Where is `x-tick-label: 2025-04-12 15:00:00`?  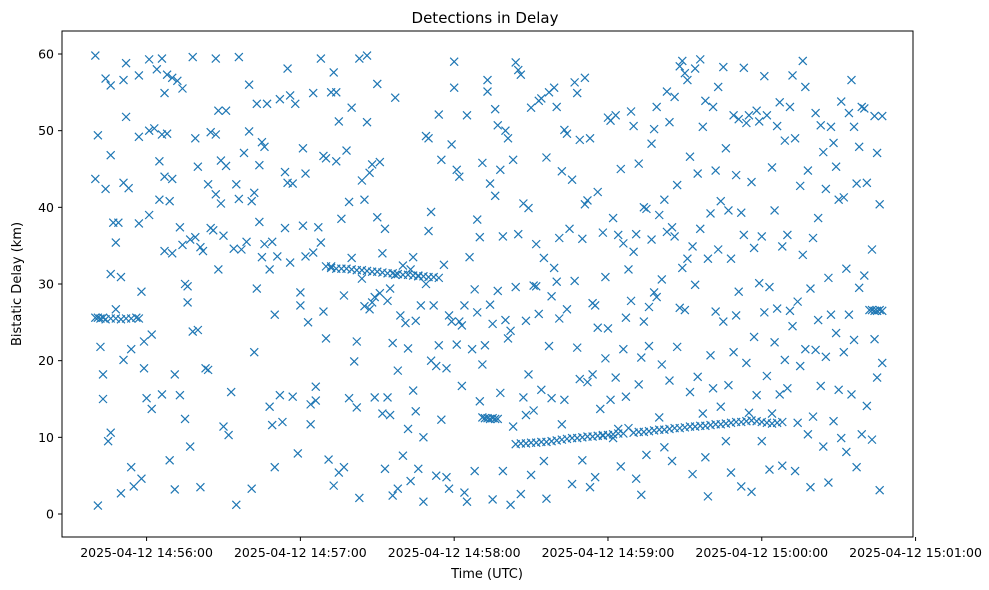 x-tick-label: 2025-04-12 15:00:00 is located at coordinates (761, 552).